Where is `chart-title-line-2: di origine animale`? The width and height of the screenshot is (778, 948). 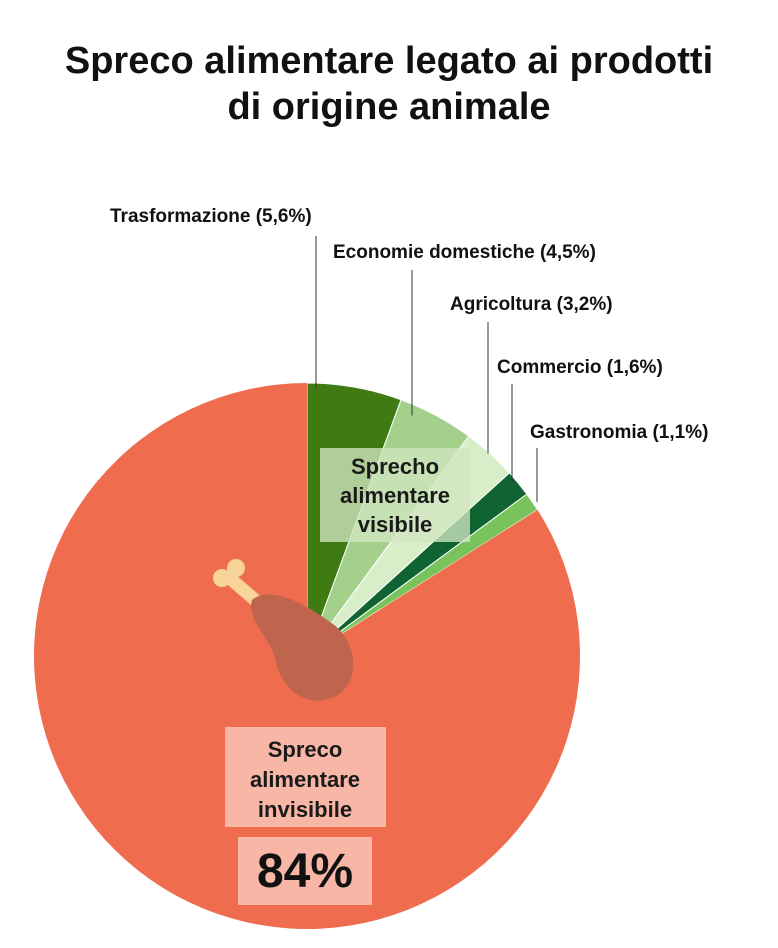 chart-title-line-2: di origine animale is located at coordinates (389, 107).